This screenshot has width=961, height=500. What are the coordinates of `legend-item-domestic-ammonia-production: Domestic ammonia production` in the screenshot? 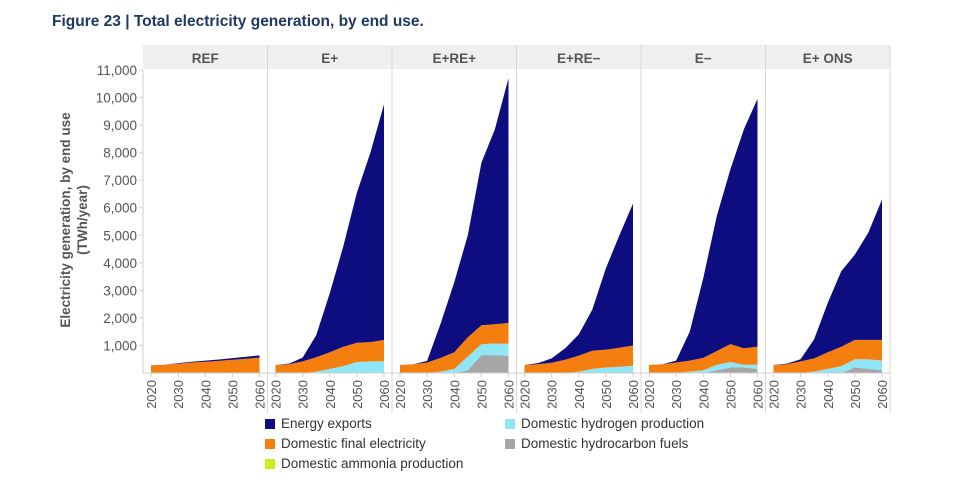 It's located at (364, 463).